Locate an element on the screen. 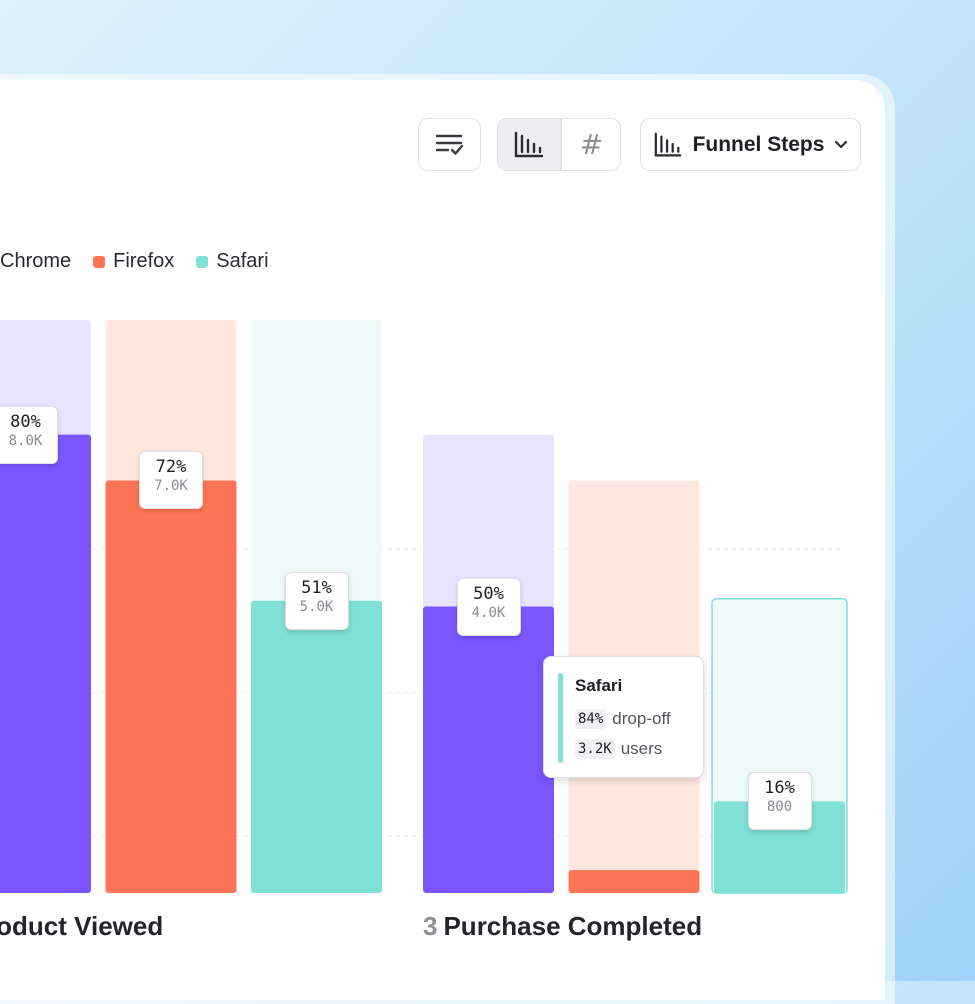 This screenshot has width=975, height=1004. value-count: 7.0K is located at coordinates (171, 486).